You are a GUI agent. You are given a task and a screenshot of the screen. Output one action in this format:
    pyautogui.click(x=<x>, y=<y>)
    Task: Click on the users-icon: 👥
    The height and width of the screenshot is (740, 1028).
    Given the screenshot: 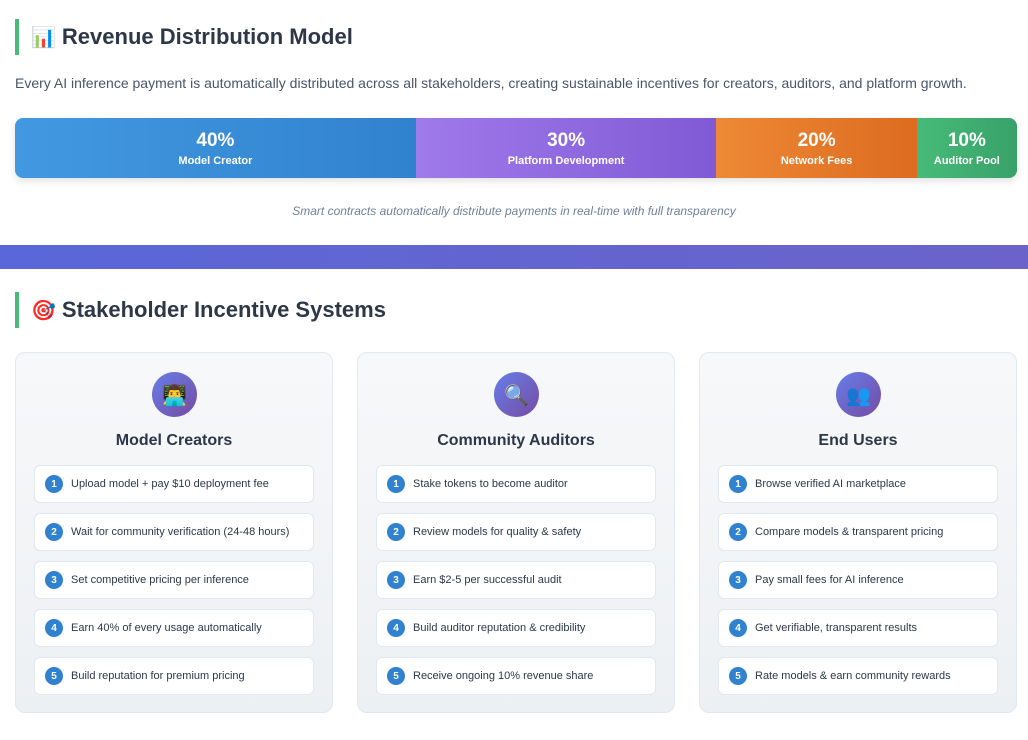 What is the action you would take?
    pyautogui.click(x=858, y=394)
    